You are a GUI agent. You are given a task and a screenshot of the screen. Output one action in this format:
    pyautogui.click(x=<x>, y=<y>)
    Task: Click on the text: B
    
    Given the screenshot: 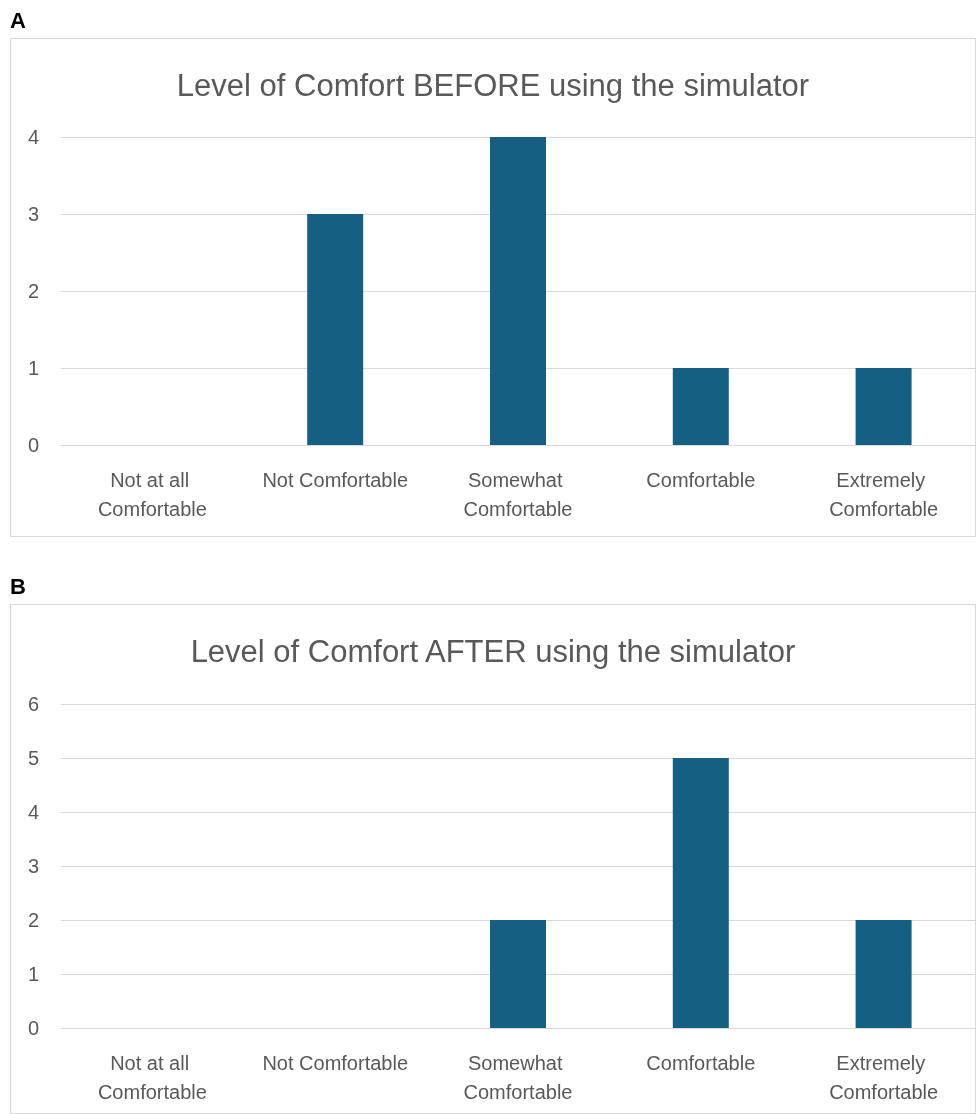 What is the action you would take?
    pyautogui.click(x=18, y=587)
    